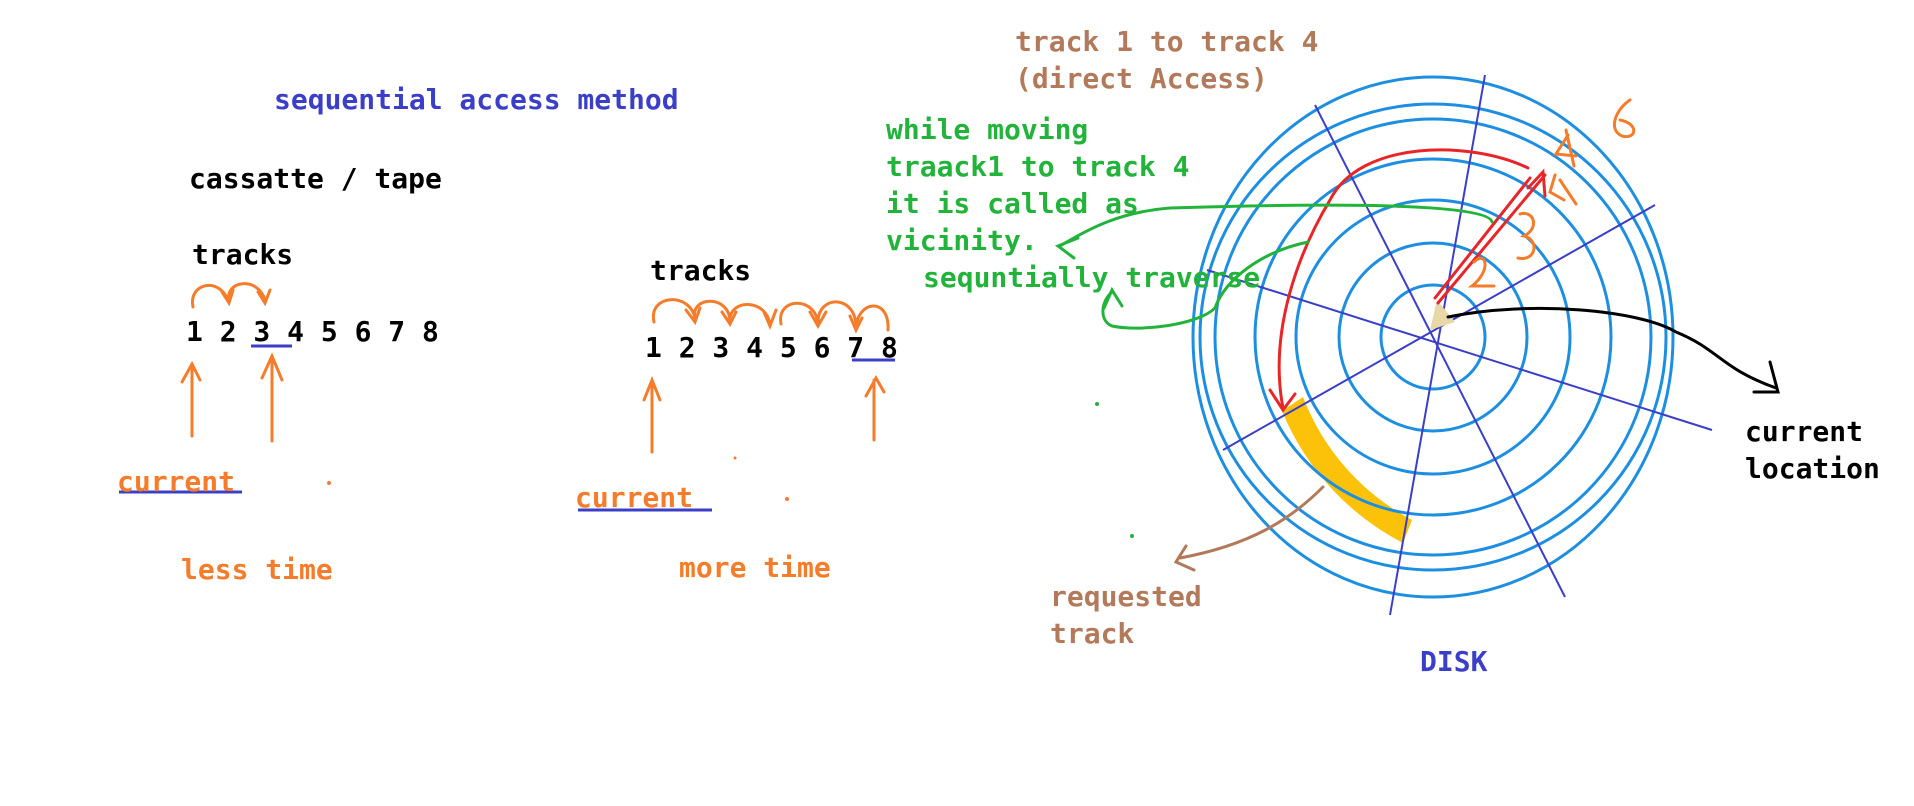 This screenshot has height=806, width=1914. I want to click on left-tracks-label: tracks, so click(243, 254).